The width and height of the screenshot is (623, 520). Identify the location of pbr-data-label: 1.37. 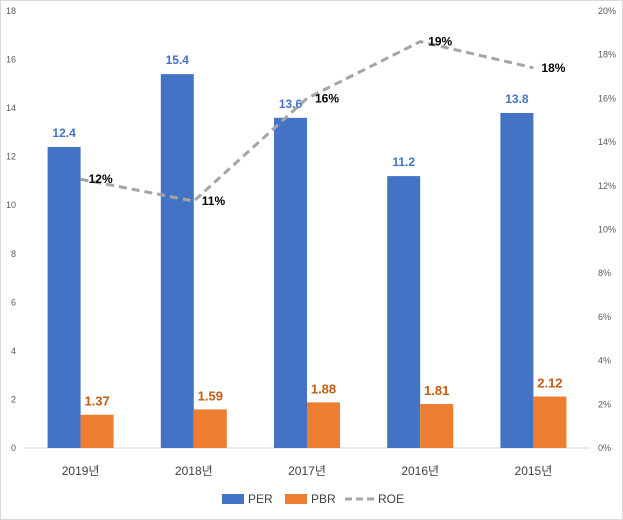
(96, 401).